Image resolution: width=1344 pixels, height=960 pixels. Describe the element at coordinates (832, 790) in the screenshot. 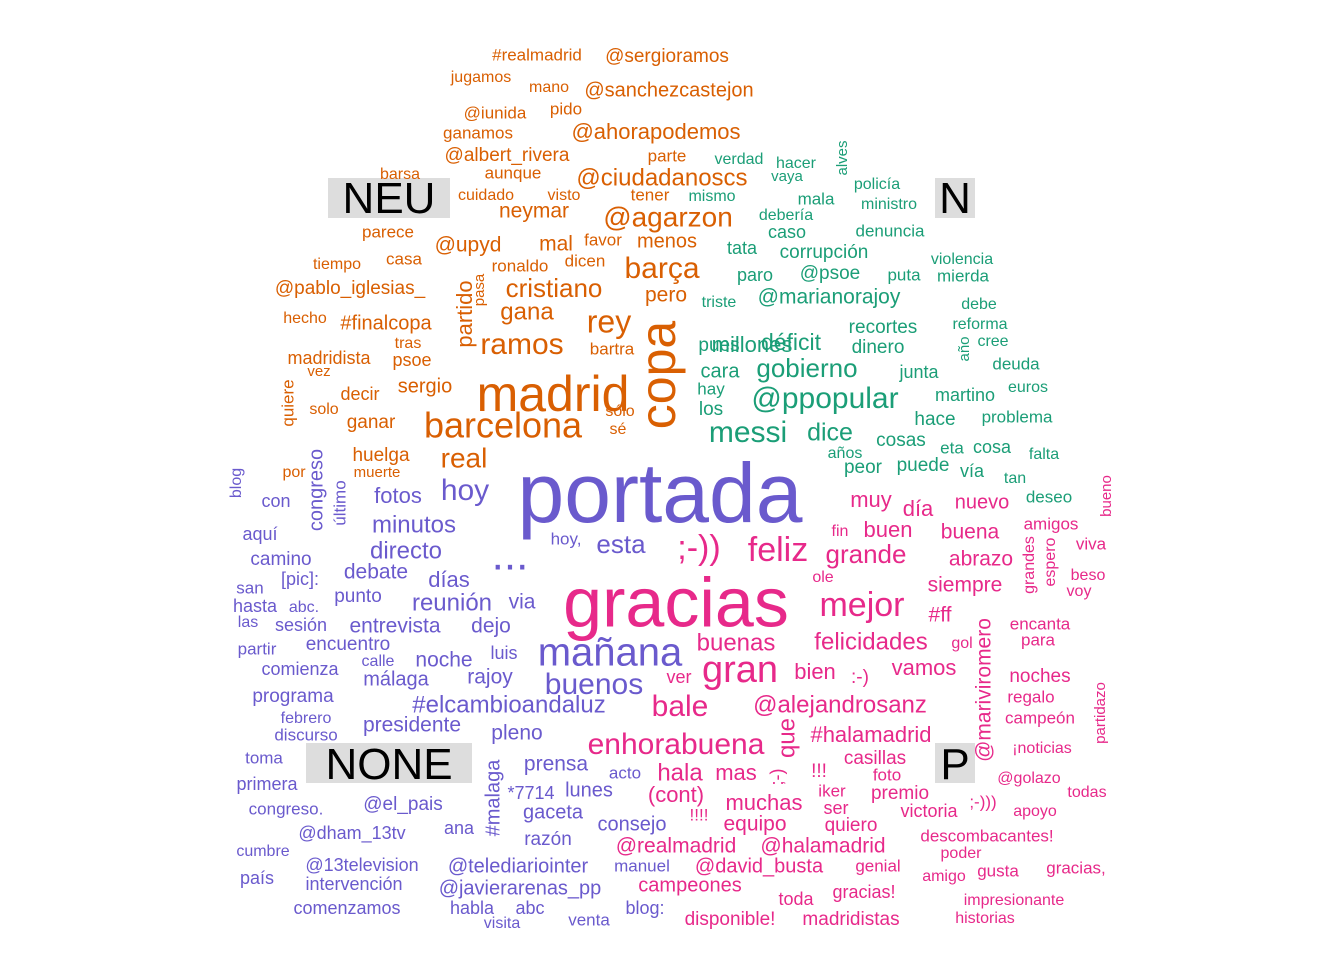

I see `word-p: iker` at that location.